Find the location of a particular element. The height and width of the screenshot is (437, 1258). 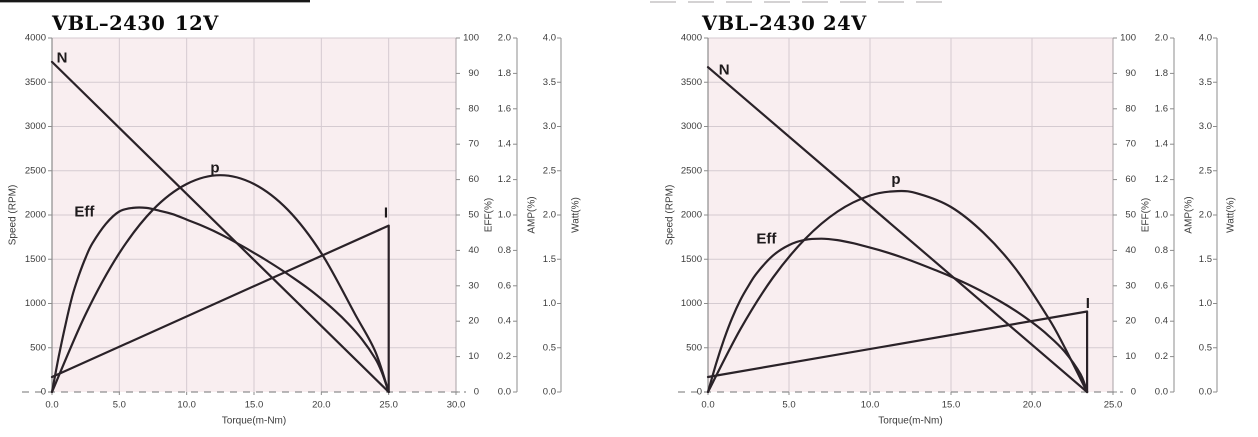

amp-tick-label: 0.0 is located at coordinates (504, 392).